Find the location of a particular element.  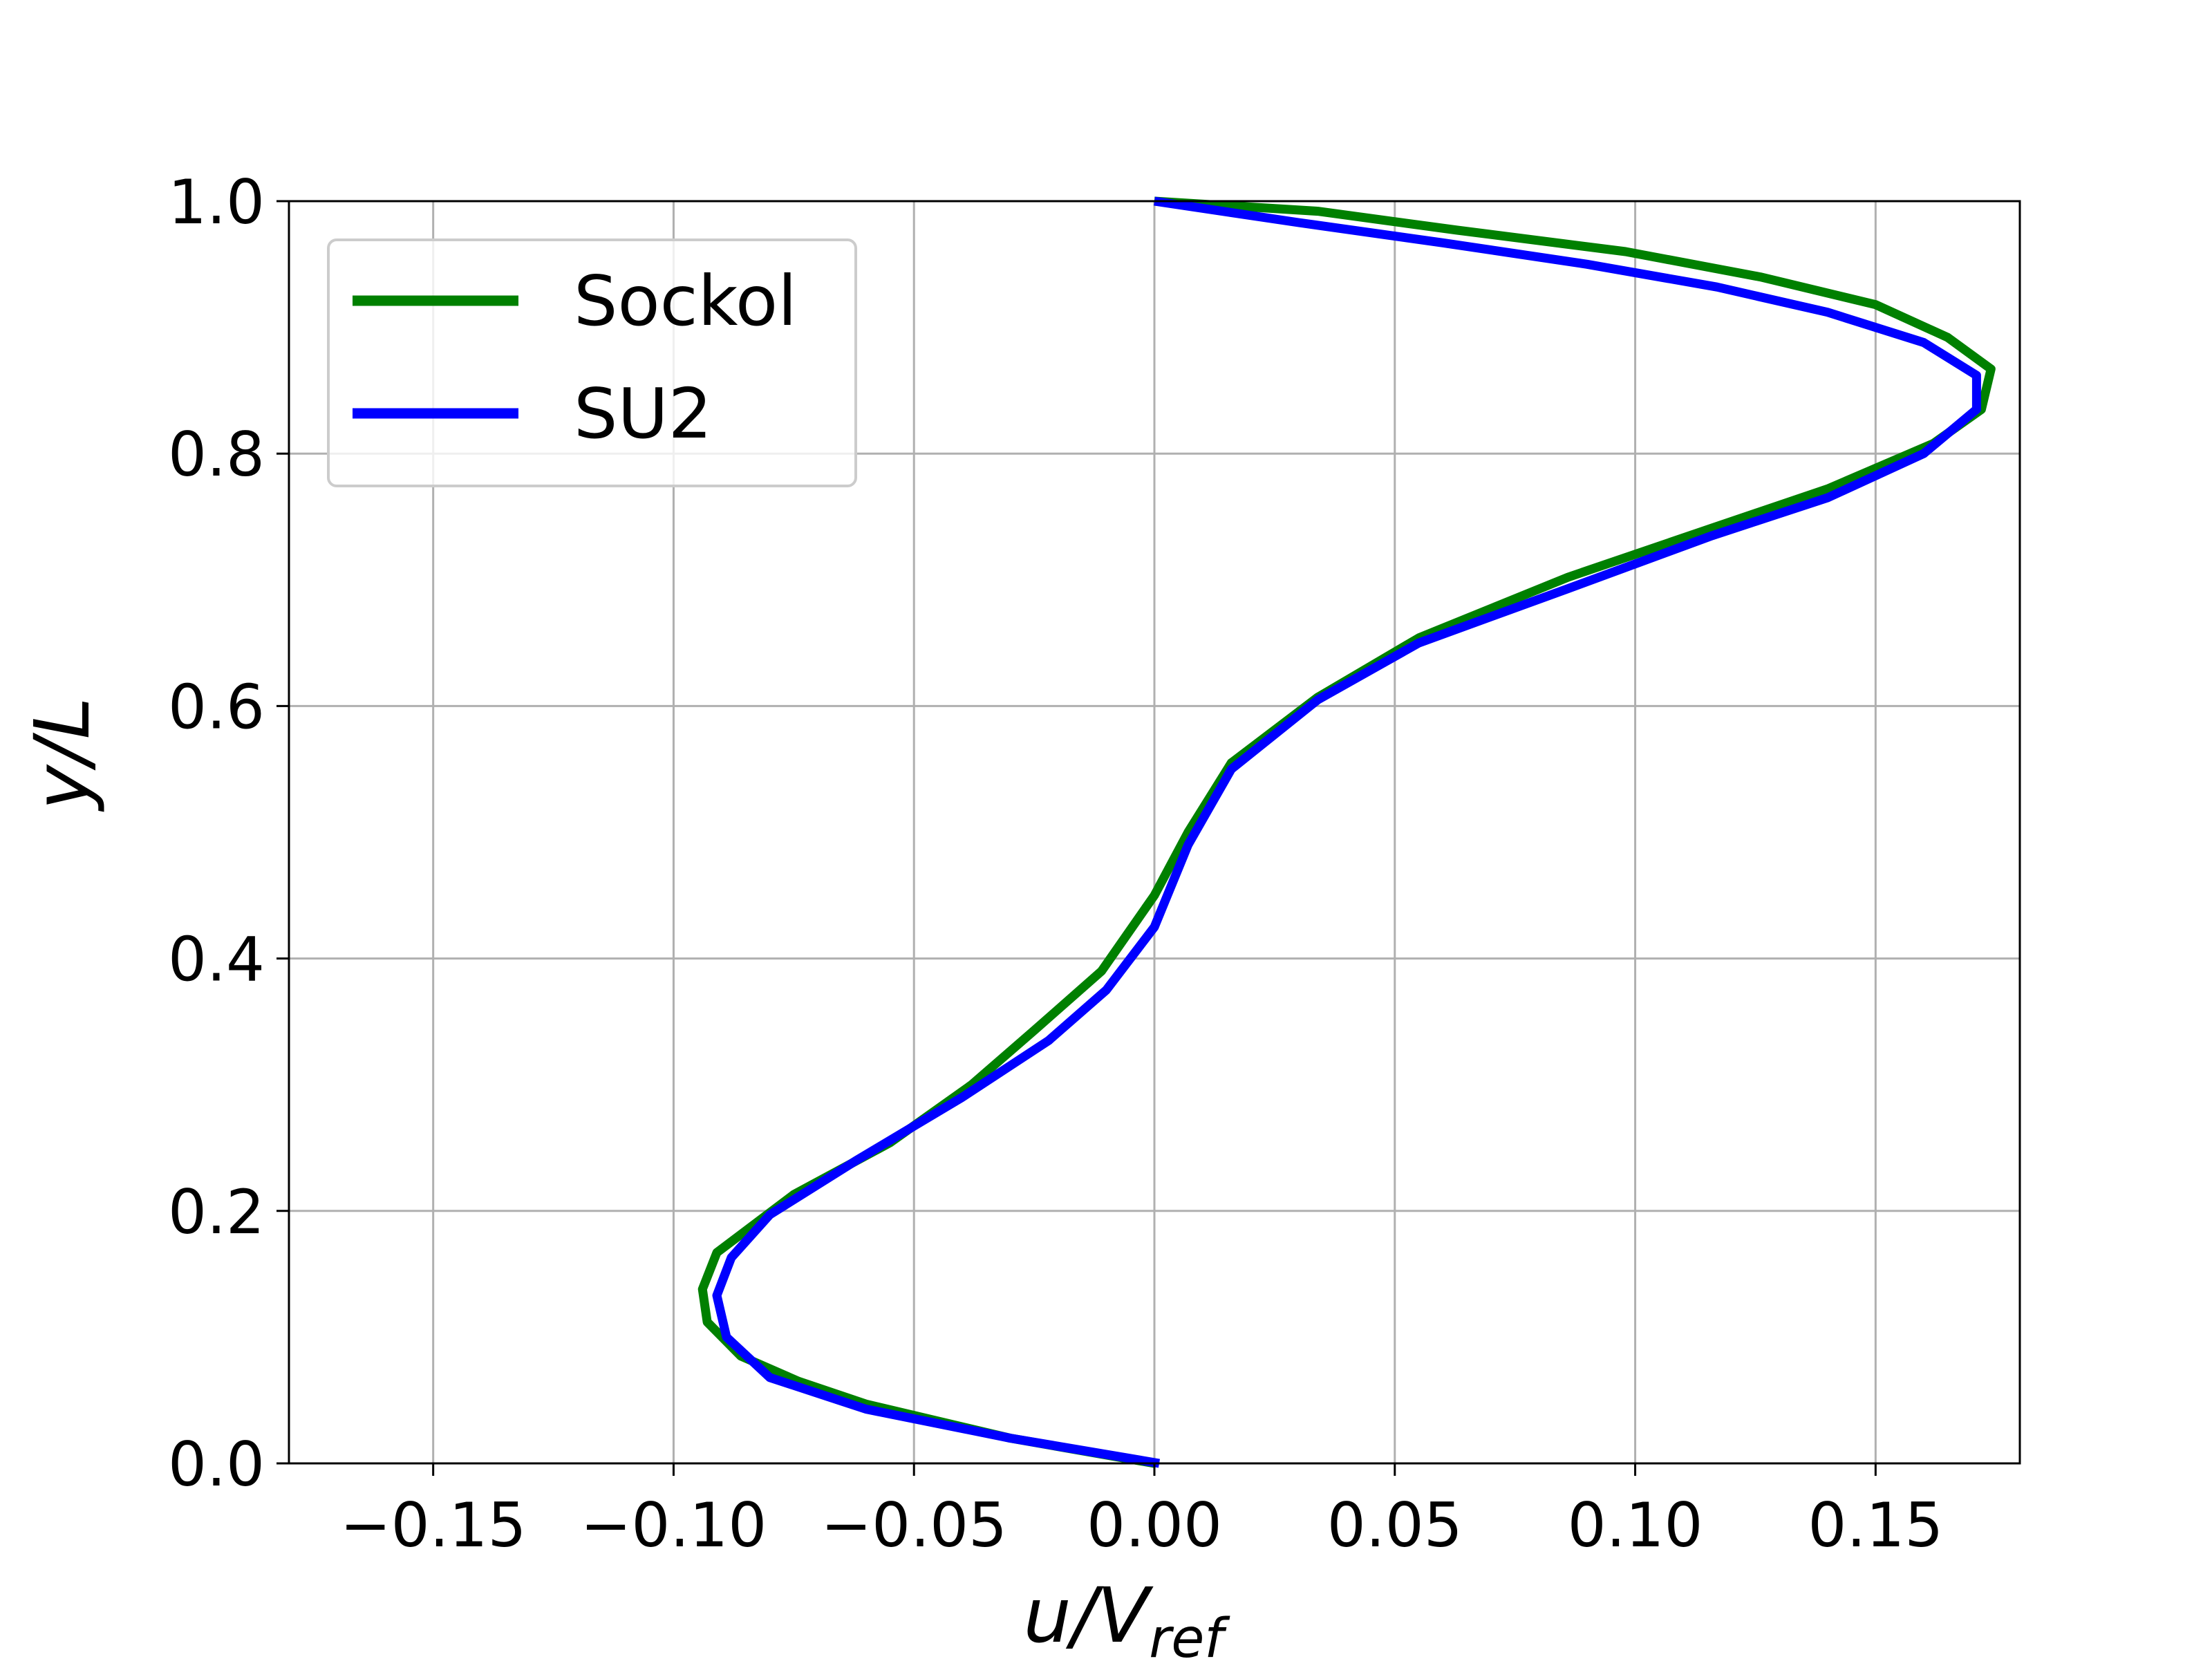

x-axis-label: u/Vref is located at coordinates (1126, 1615).